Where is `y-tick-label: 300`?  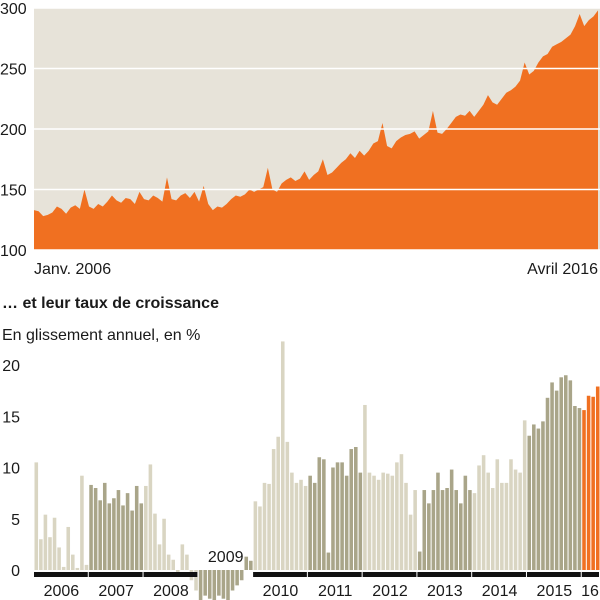 y-tick-label: 300 is located at coordinates (13, 9).